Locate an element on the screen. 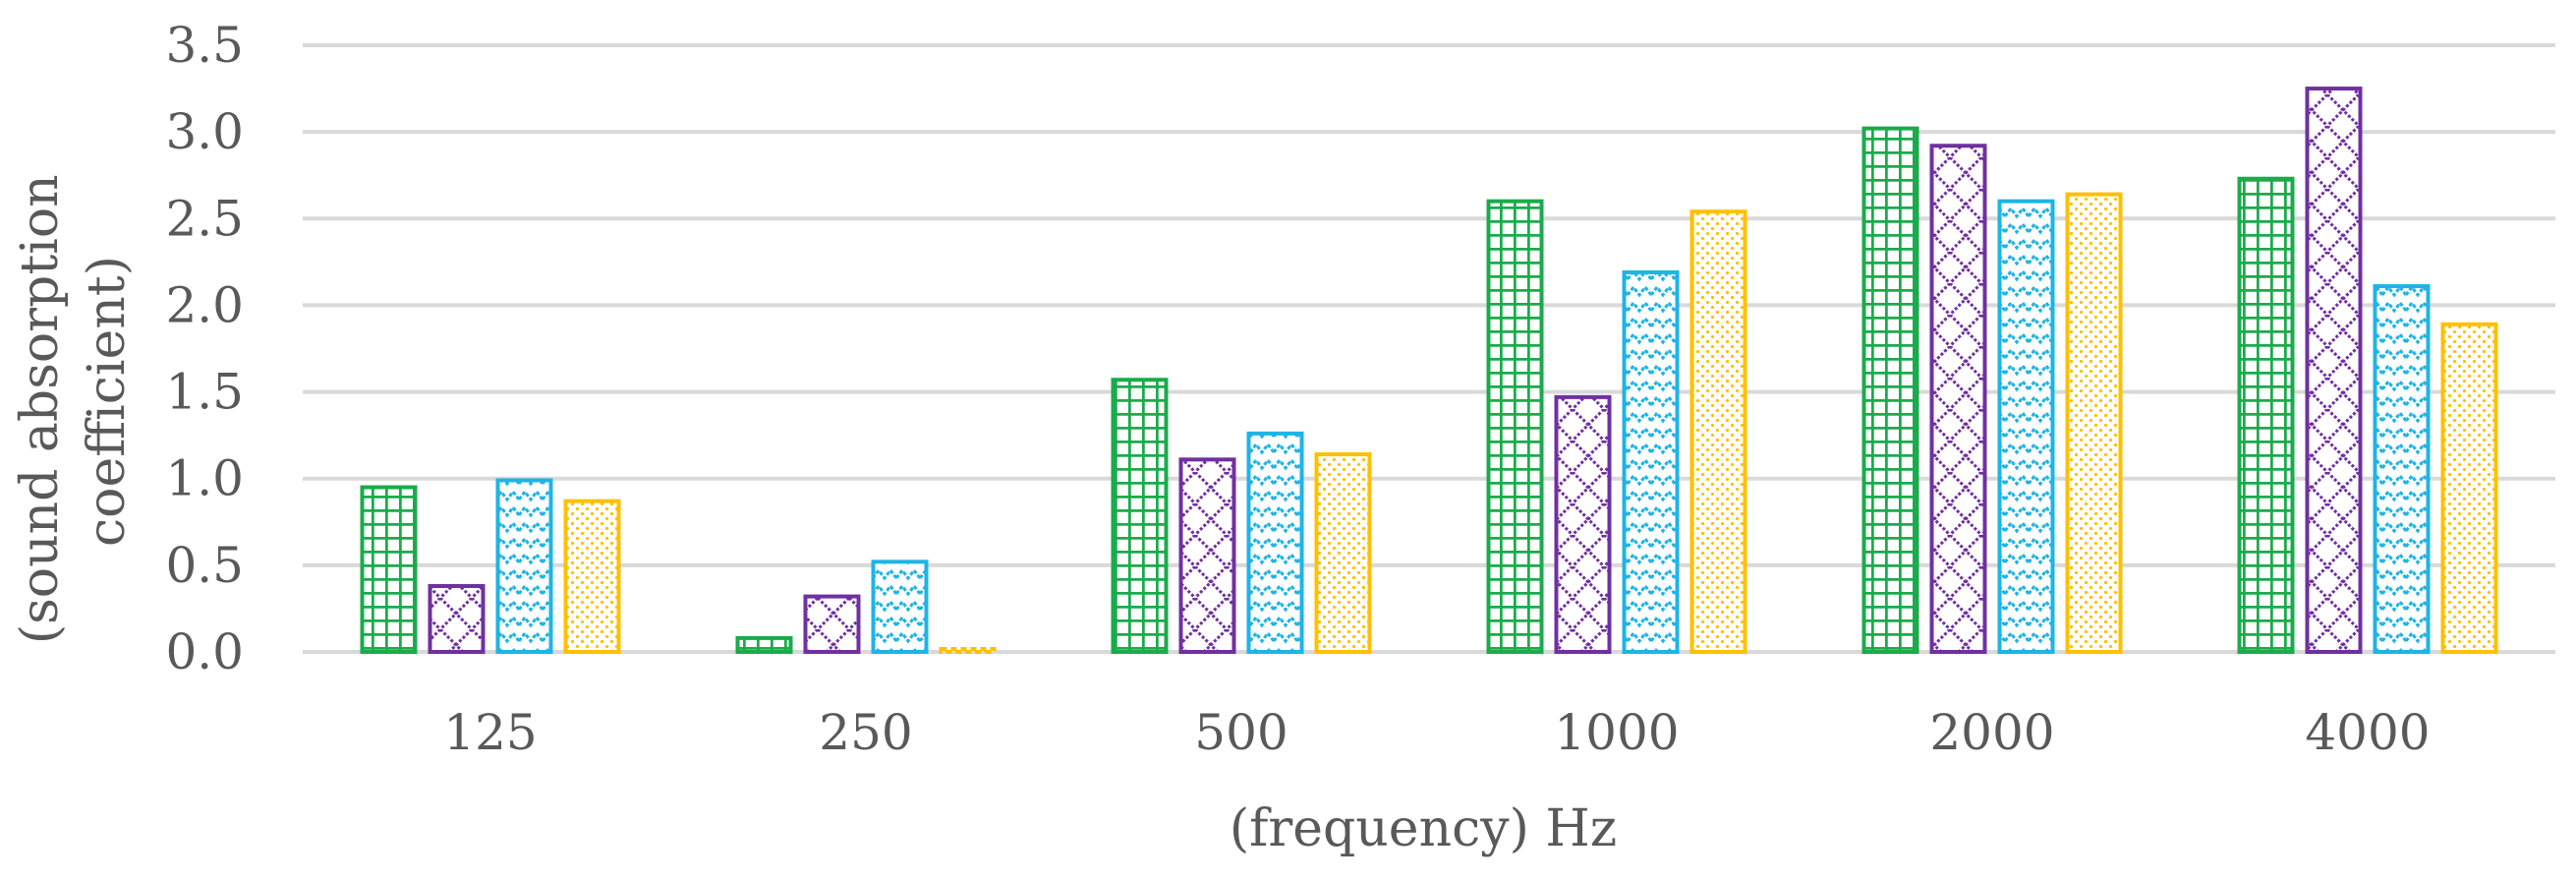 The image size is (2576, 883). x-tick-label: 500 is located at coordinates (1241, 732).